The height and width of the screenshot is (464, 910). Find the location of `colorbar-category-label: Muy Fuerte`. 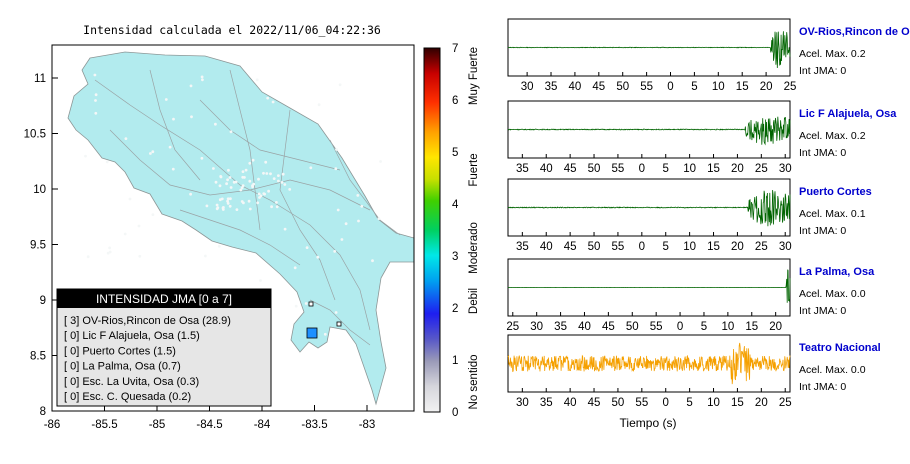

colorbar-category-label: Muy Fuerte is located at coordinates (474, 76).